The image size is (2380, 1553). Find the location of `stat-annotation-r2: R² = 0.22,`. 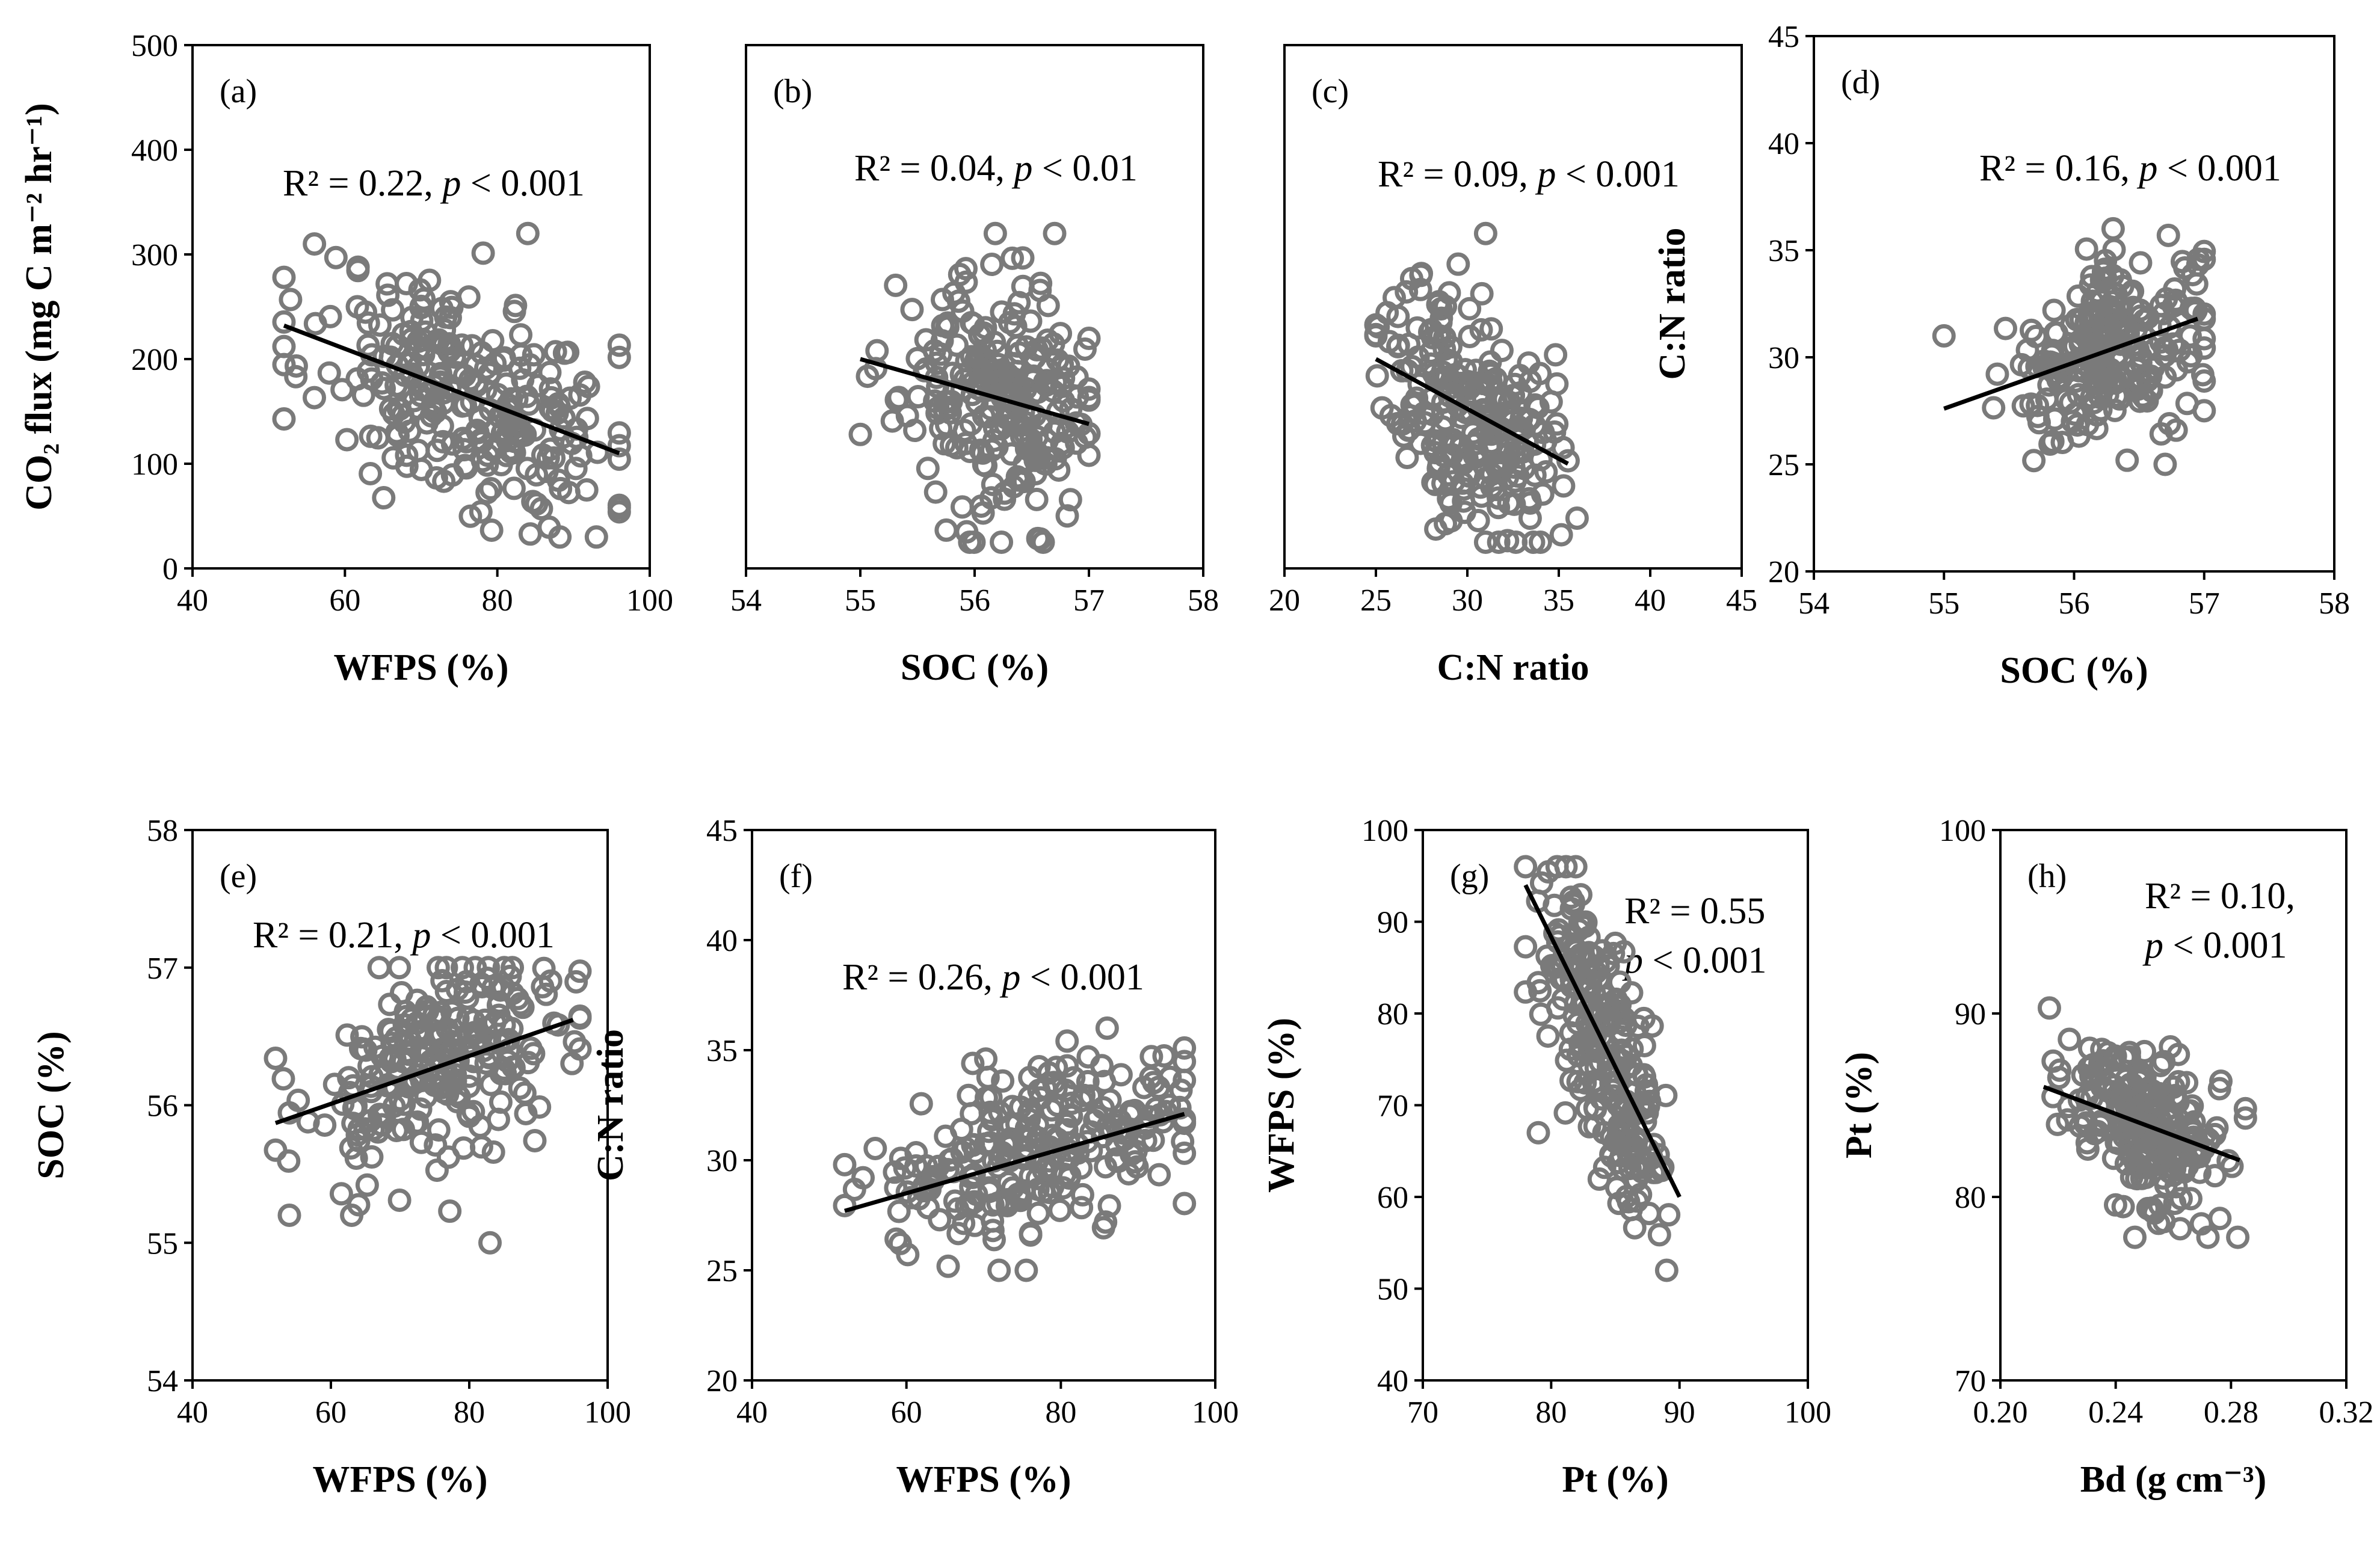

stat-annotation-r2: R² = 0.22, is located at coordinates (362, 183).